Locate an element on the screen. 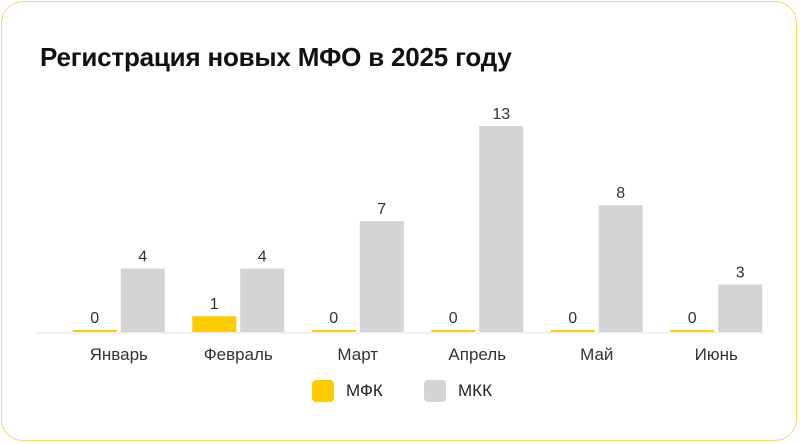 This screenshot has height=444, width=800. data-label-mfk-2: 1 is located at coordinates (214, 304).